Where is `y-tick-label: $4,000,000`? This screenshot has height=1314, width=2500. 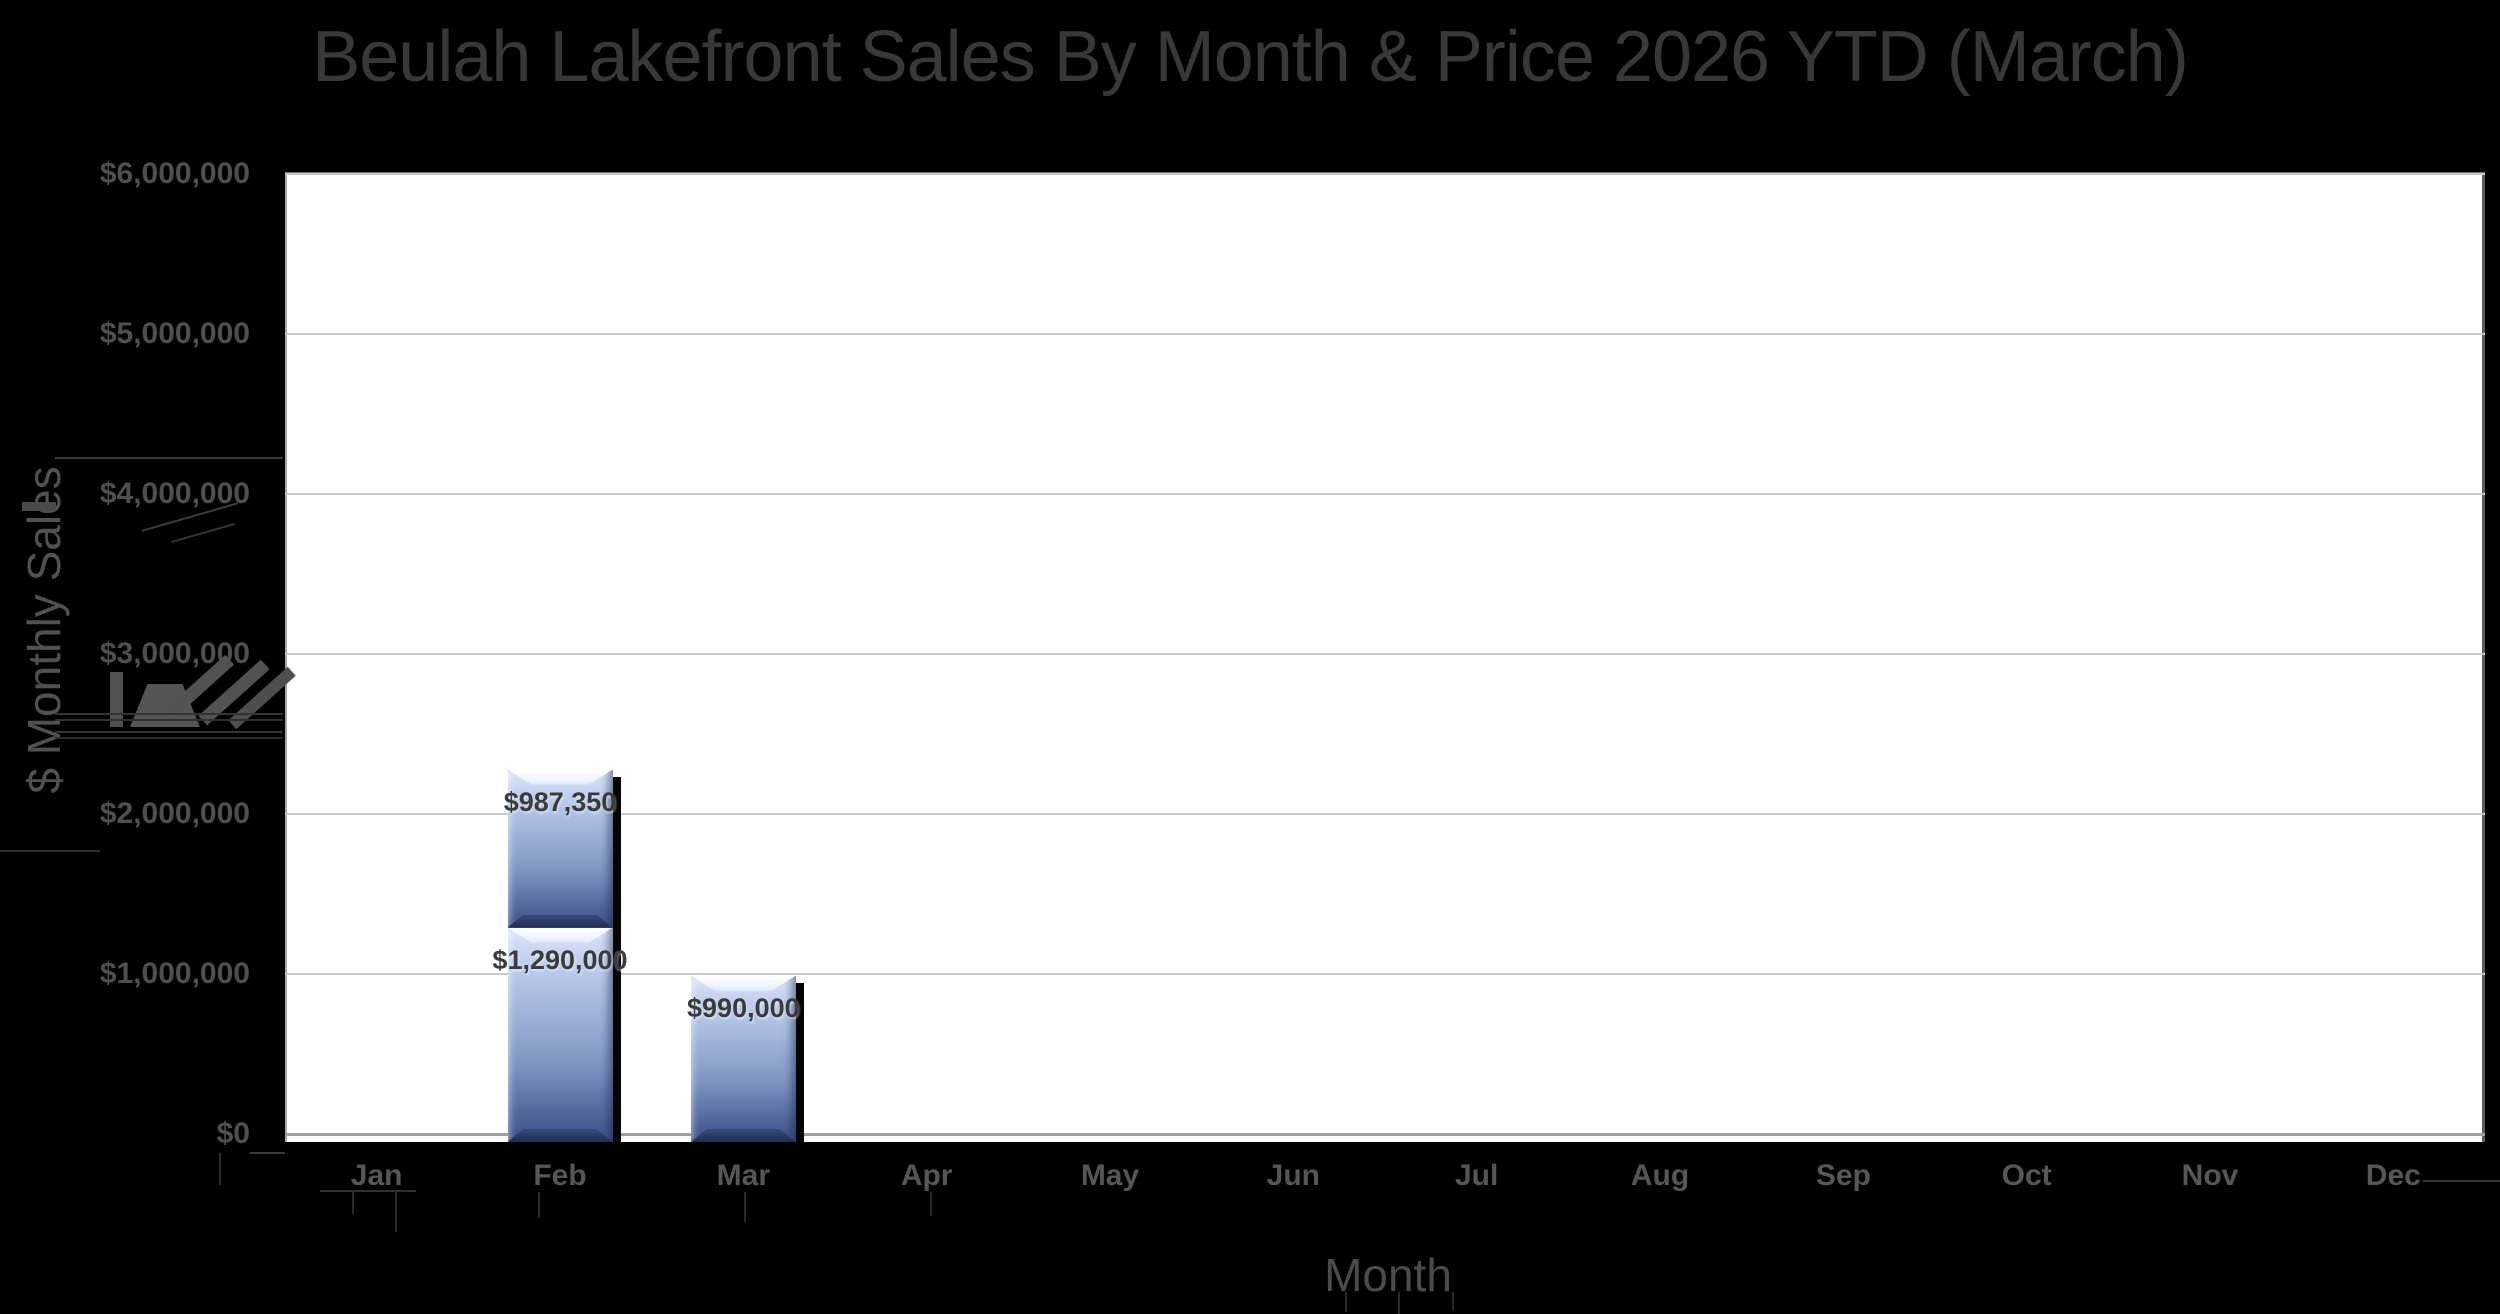 y-tick-label: $4,000,000 is located at coordinates (174, 493).